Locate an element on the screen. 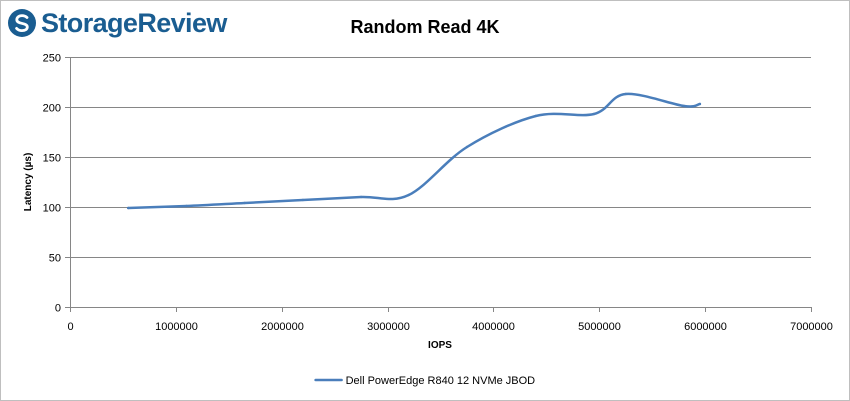 The height and width of the screenshot is (401, 850). y-tick-label: 100 is located at coordinates (52, 209).